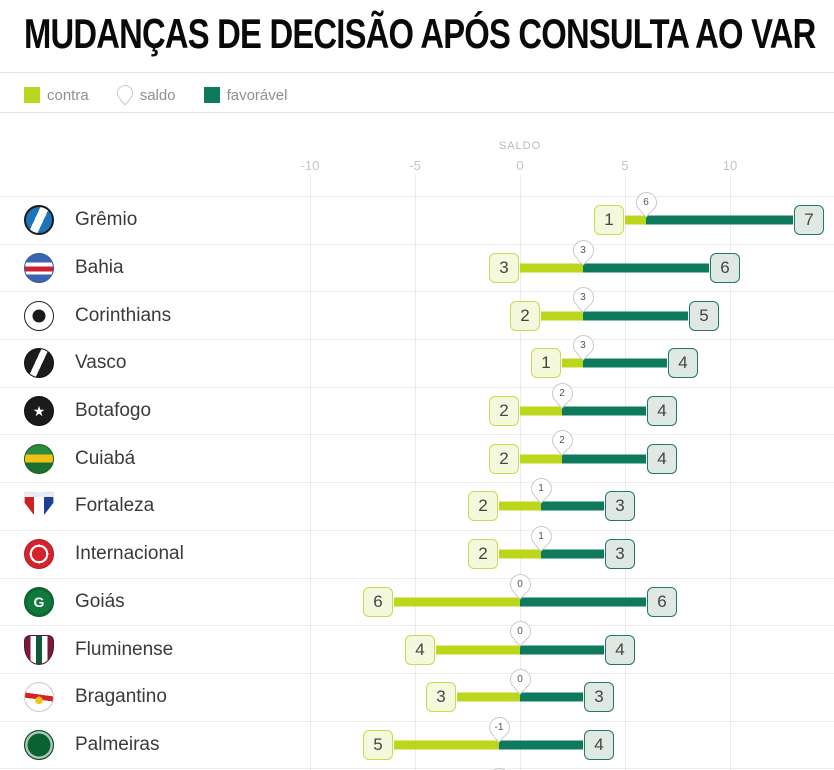 The height and width of the screenshot is (770, 834). Describe the element at coordinates (562, 393) in the screenshot. I see `saldo-bubble: 2` at that location.